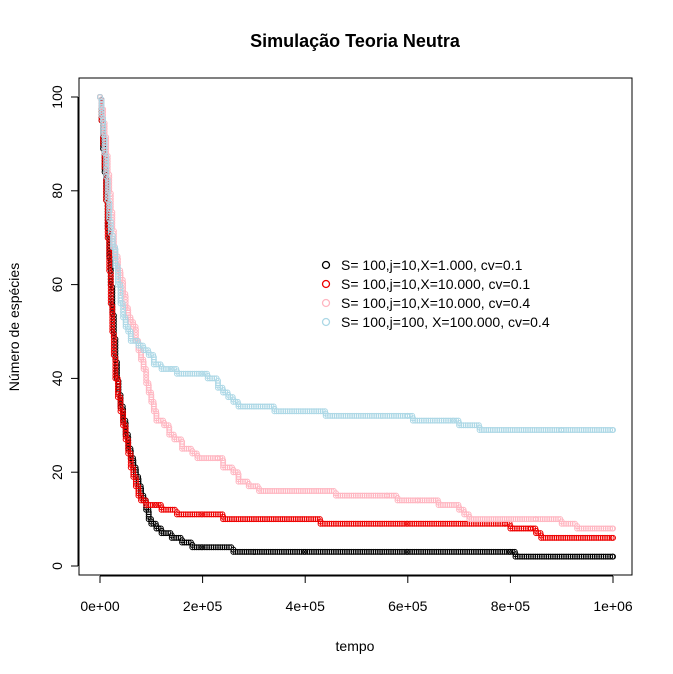 This screenshot has width=673, height=674. I want to click on x-tick-label: 0e+00, so click(100, 606).